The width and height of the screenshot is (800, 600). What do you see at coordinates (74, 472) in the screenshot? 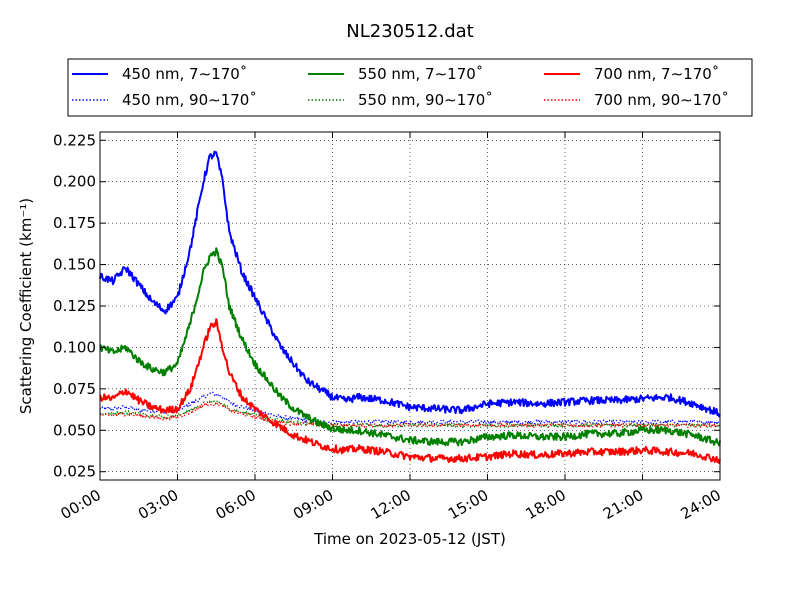
I see `y-tick-label: 0.025` at bounding box center [74, 472].